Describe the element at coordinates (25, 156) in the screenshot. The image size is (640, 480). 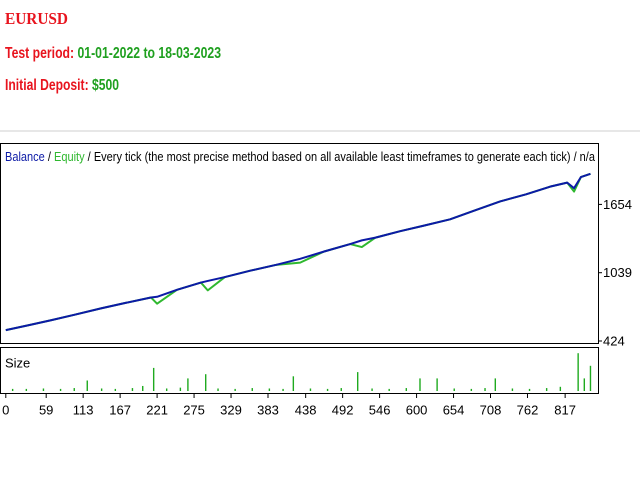
I see `legend-balance: Balance` at that location.